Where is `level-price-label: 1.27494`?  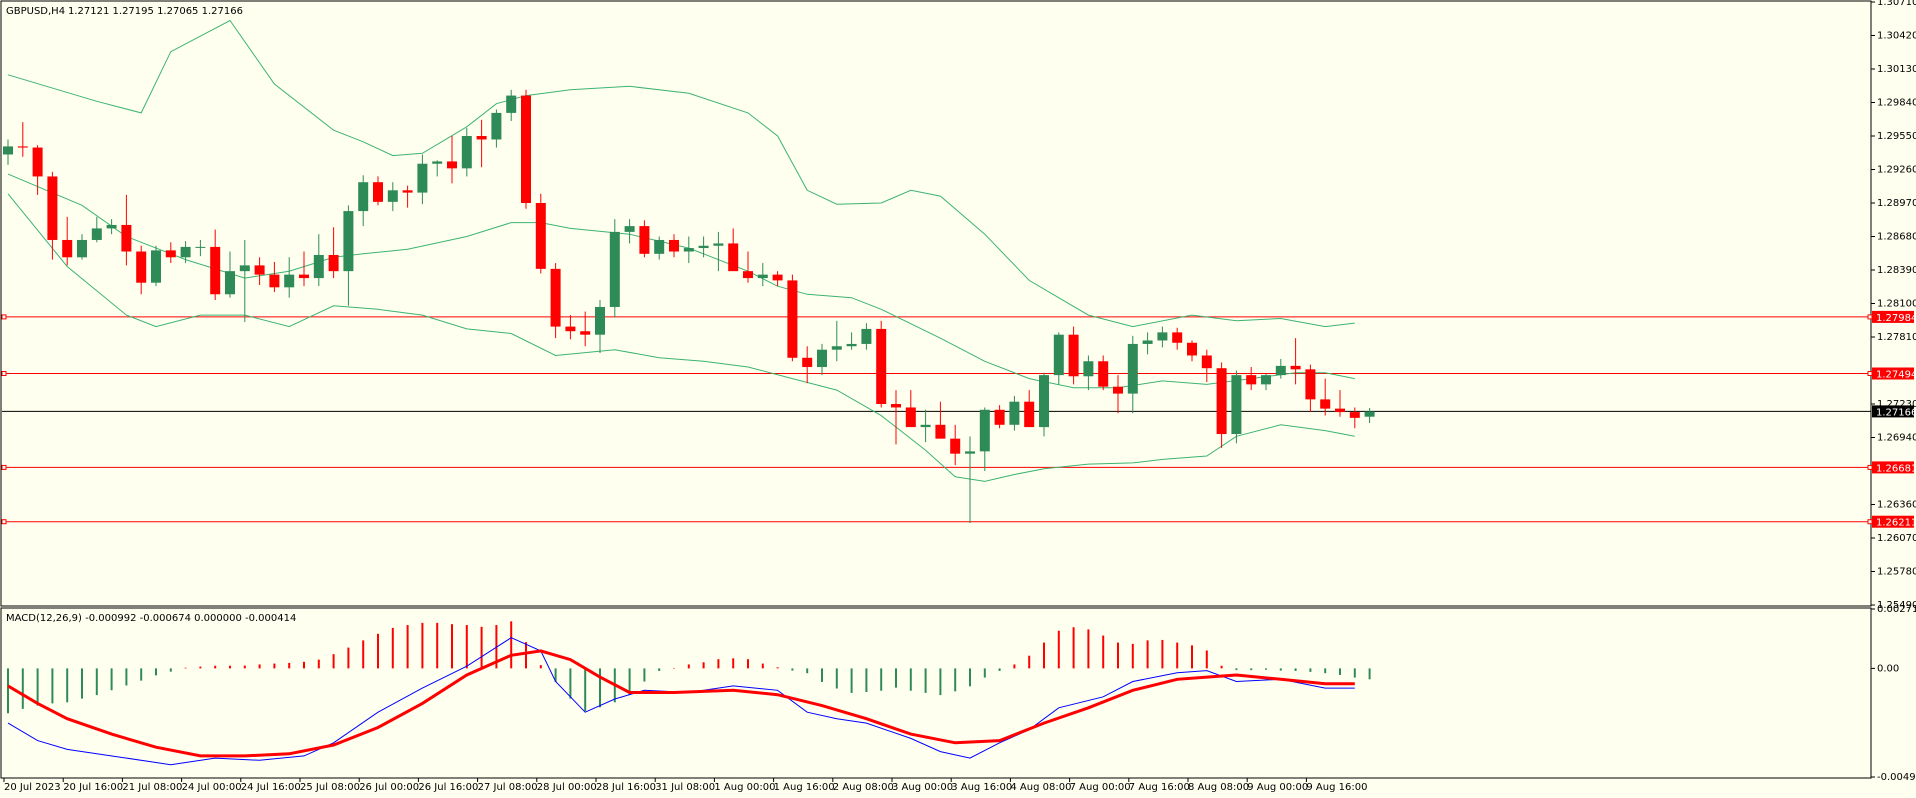
level-price-label: 1.27494 is located at coordinates (1896, 375).